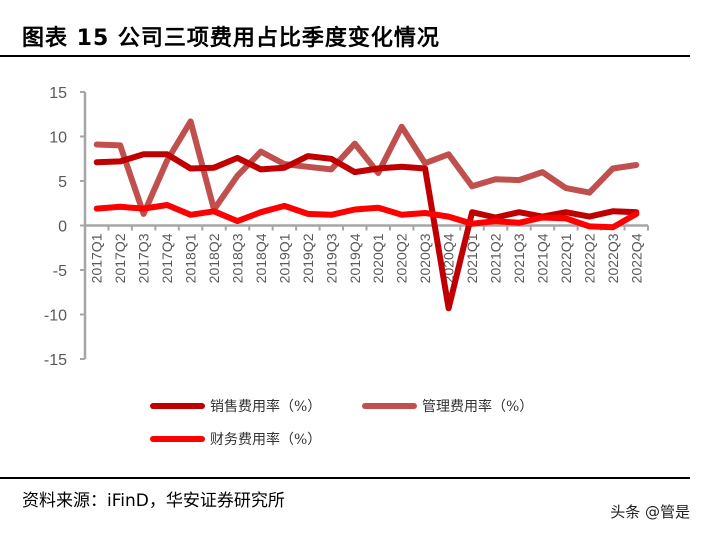 The image size is (702, 535). What do you see at coordinates (589, 258) in the screenshot?
I see `x-tick-label: 2022Q2` at bounding box center [589, 258].